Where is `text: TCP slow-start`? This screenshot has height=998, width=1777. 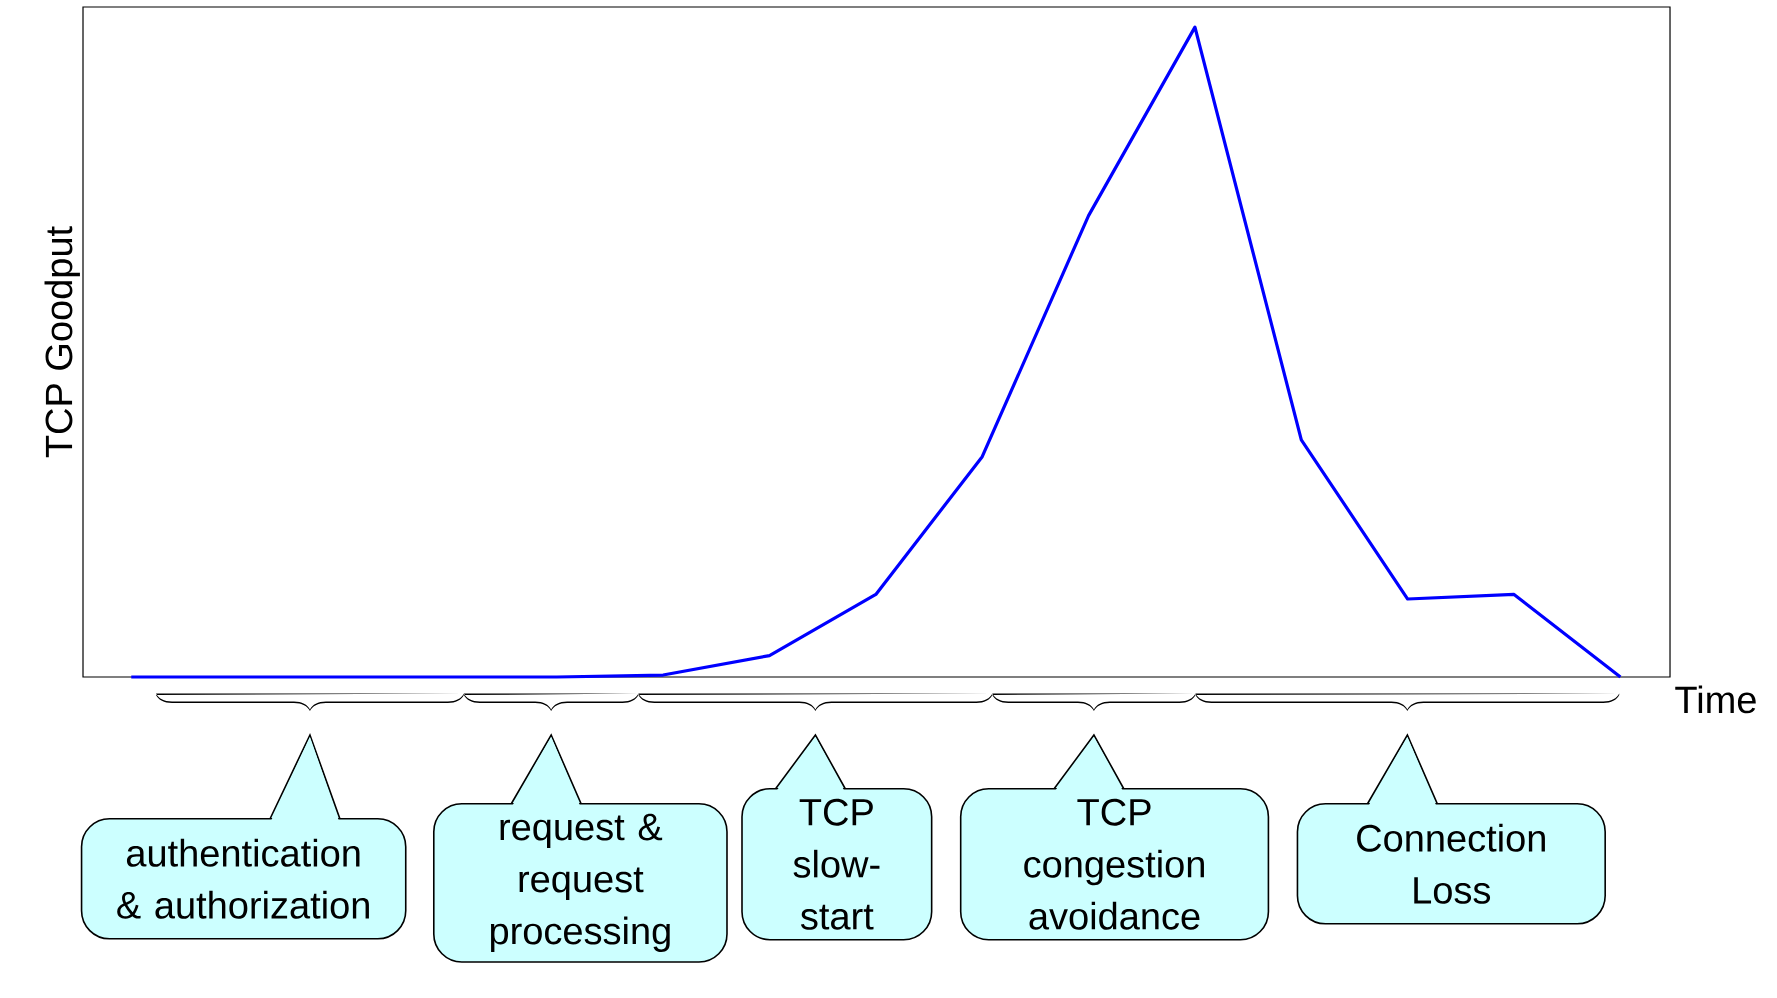 text: TCP slow-start is located at coordinates (836, 864).